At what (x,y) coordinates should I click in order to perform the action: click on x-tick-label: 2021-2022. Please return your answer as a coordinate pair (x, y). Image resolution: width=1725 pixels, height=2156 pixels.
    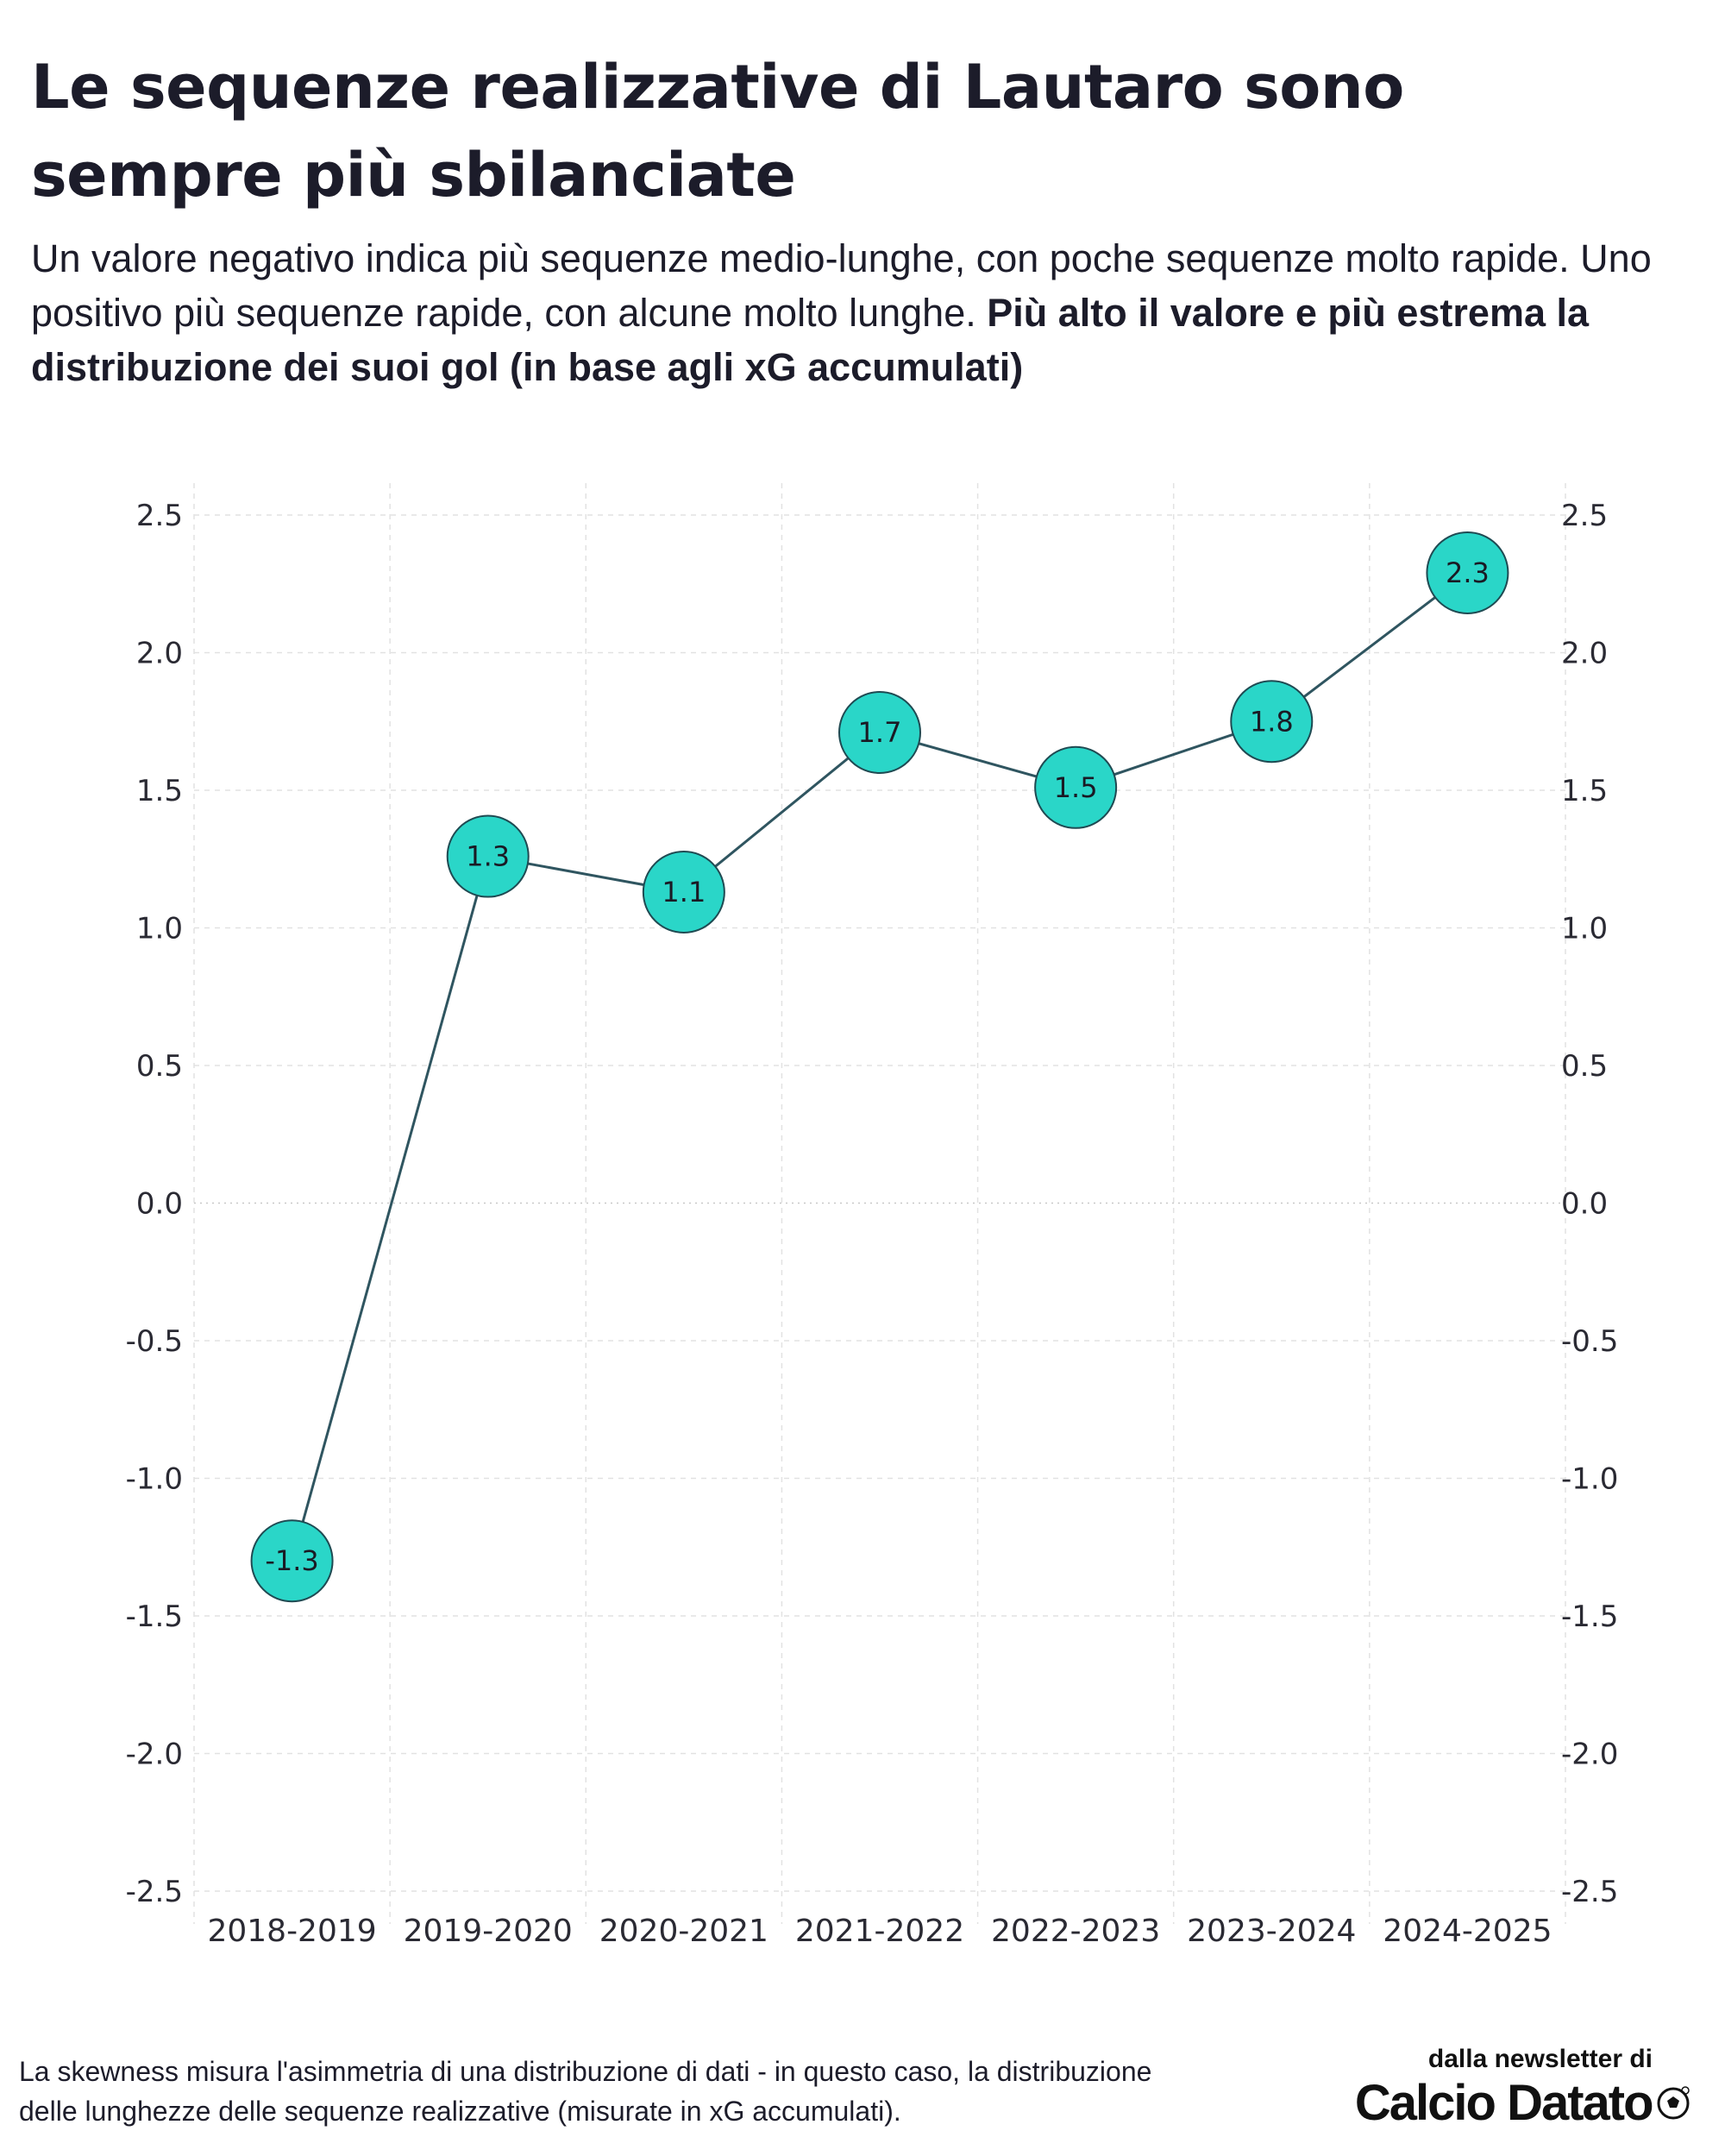
    Looking at the image, I should click on (880, 1932).